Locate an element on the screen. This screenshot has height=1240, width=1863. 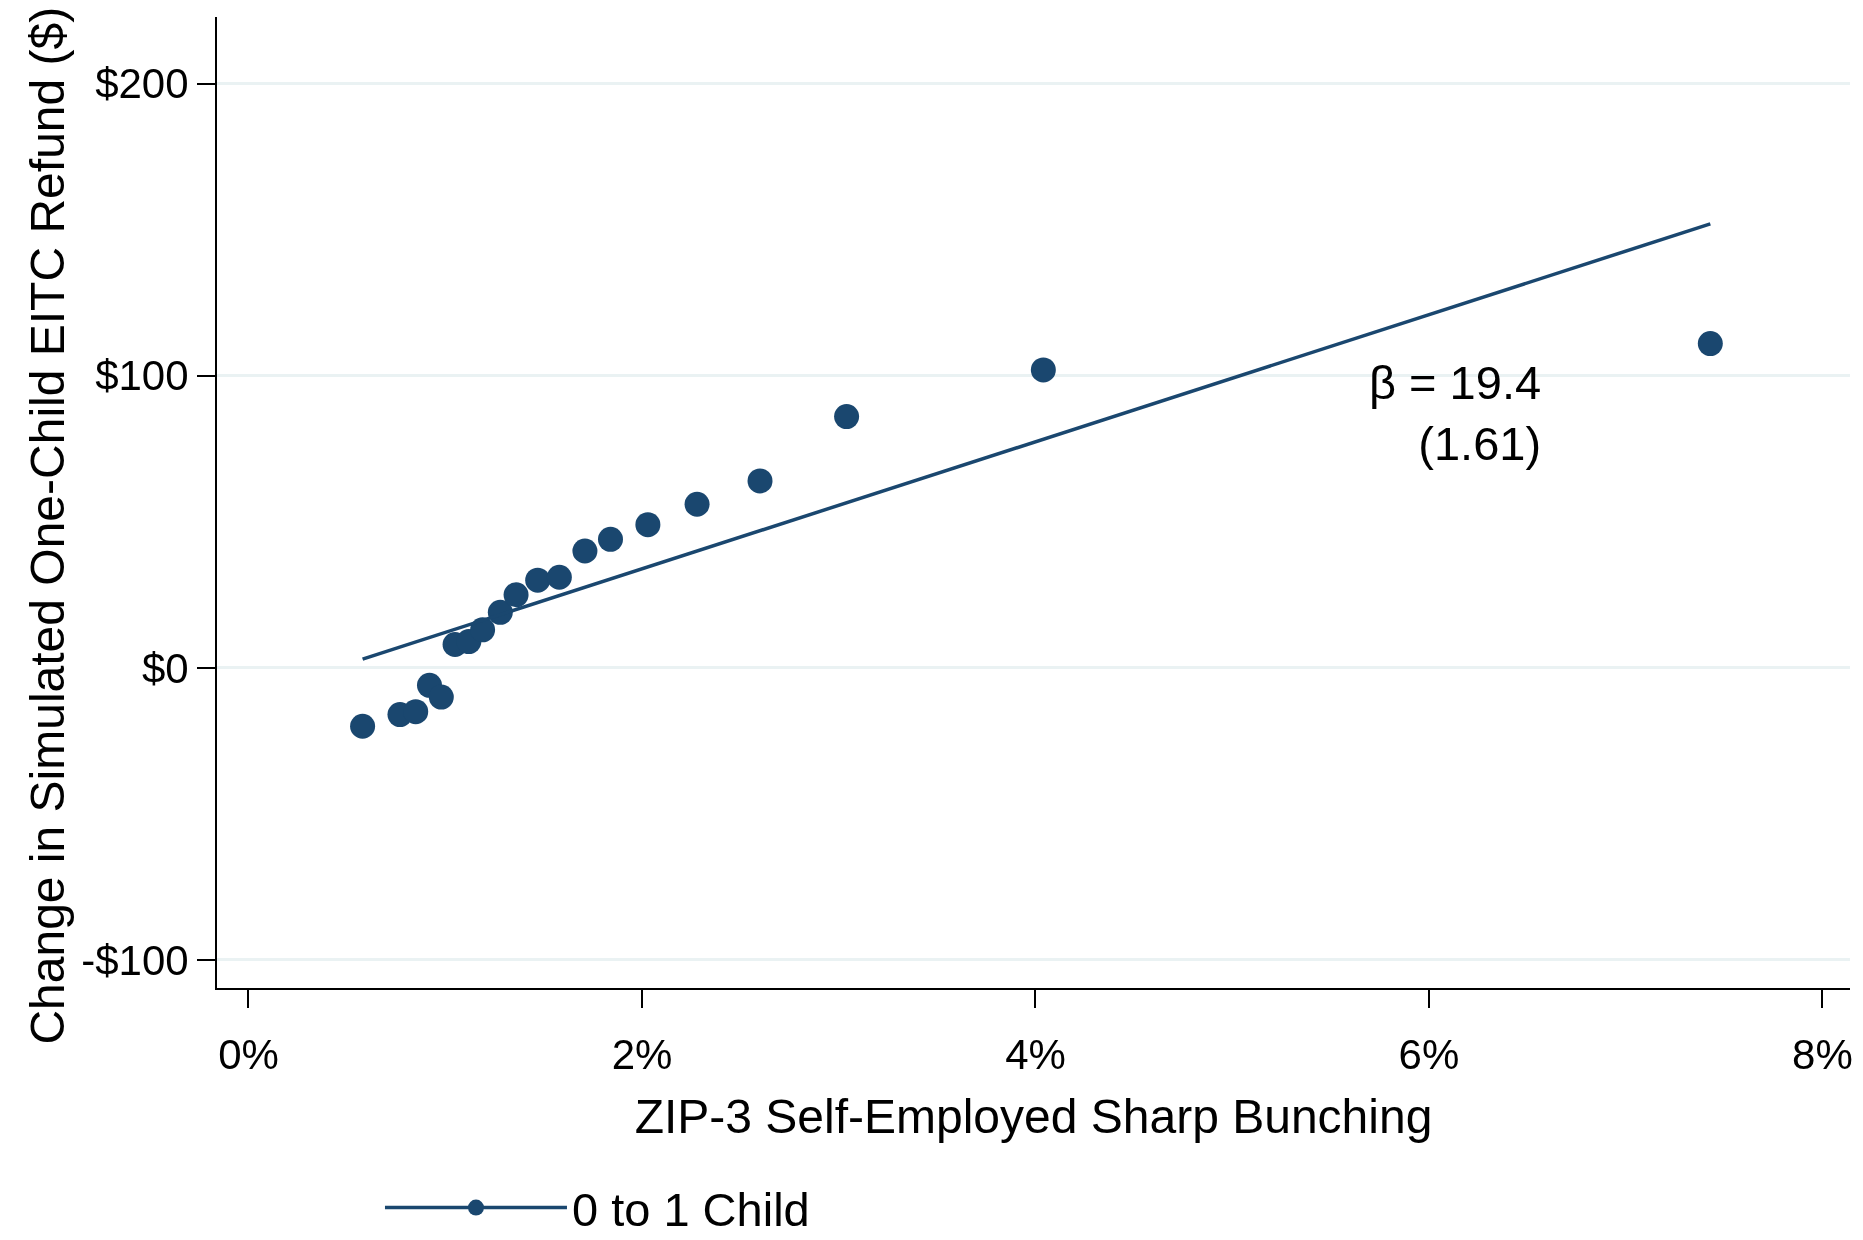
y-axis-title: Change in Simulated One-Child EITC Refund ($) is located at coordinates (48, 525).